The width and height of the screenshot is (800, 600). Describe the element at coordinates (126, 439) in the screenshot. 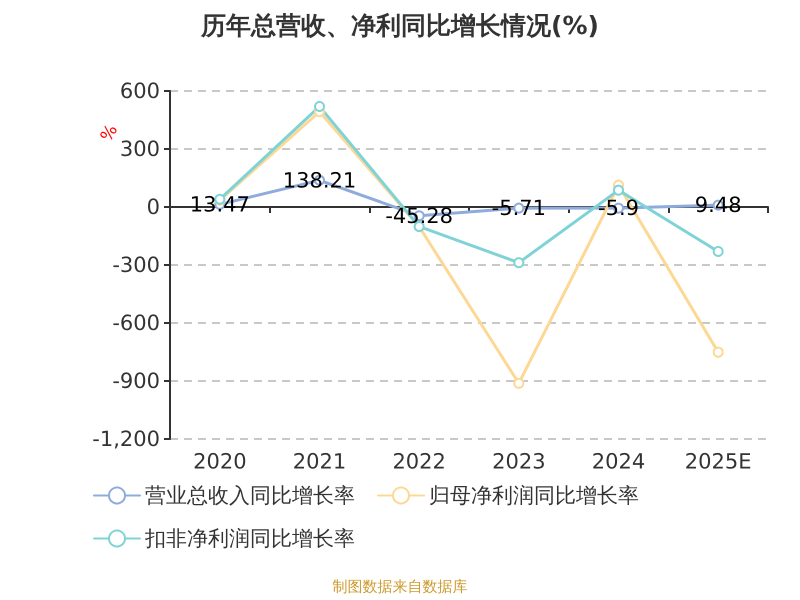

I see `y-tick-label: -1,200` at that location.